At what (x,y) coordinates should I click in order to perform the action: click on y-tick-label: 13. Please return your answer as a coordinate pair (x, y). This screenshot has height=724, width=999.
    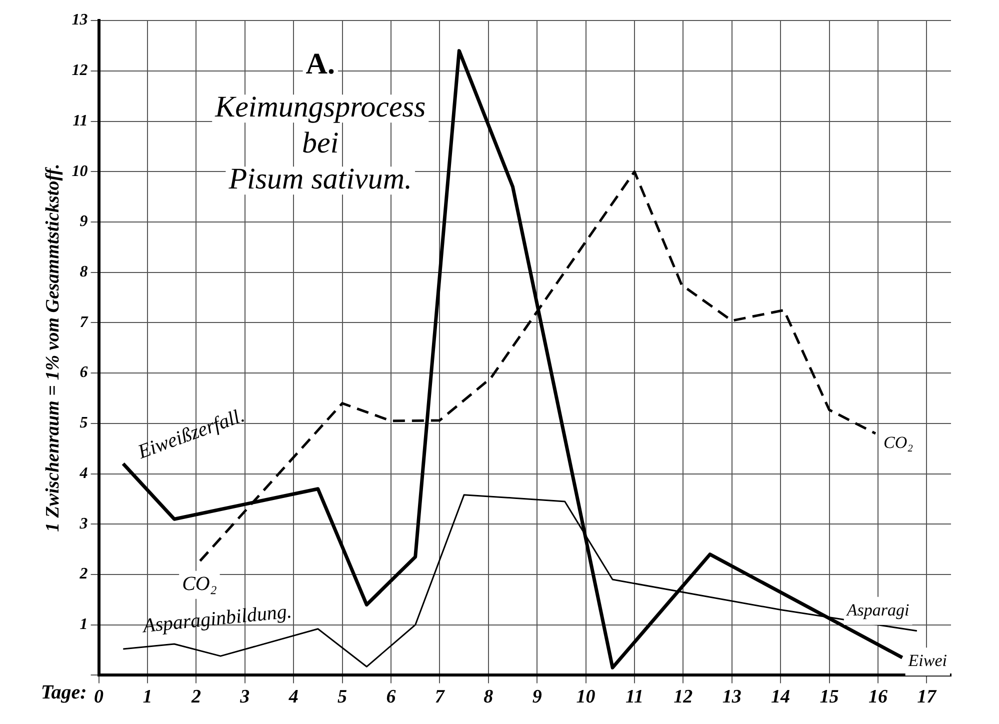
    Looking at the image, I should click on (80, 20).